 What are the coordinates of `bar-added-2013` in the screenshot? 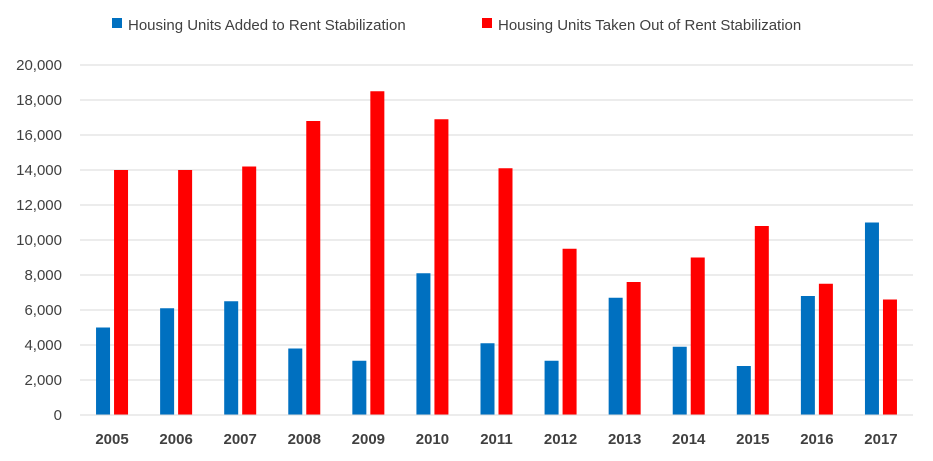 It's located at (615, 356).